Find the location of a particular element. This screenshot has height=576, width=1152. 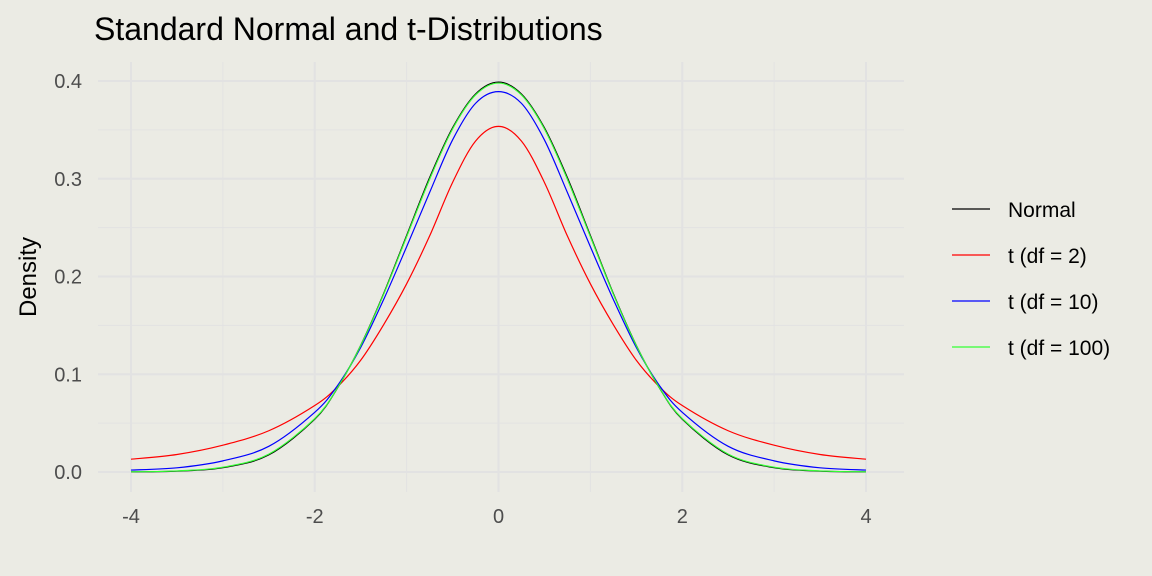

x-tick-label: -4 is located at coordinates (131, 517).